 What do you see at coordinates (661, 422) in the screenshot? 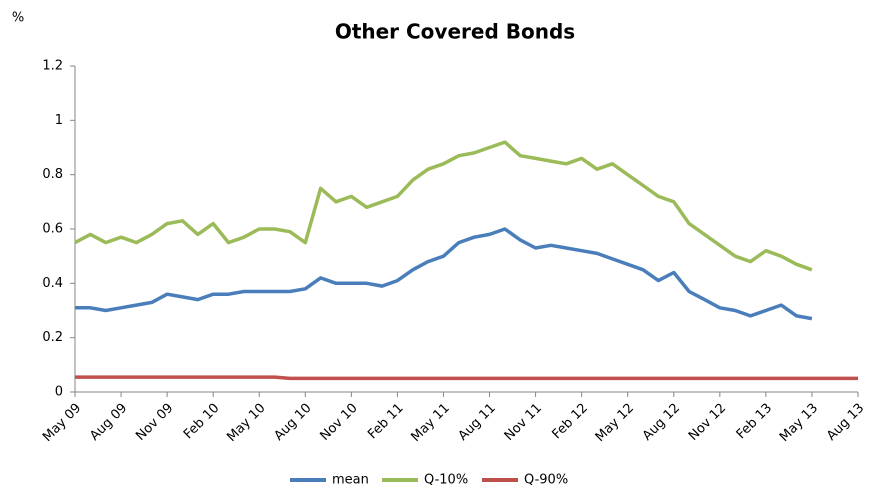
I see `x-tick-label: Aug 12` at bounding box center [661, 422].